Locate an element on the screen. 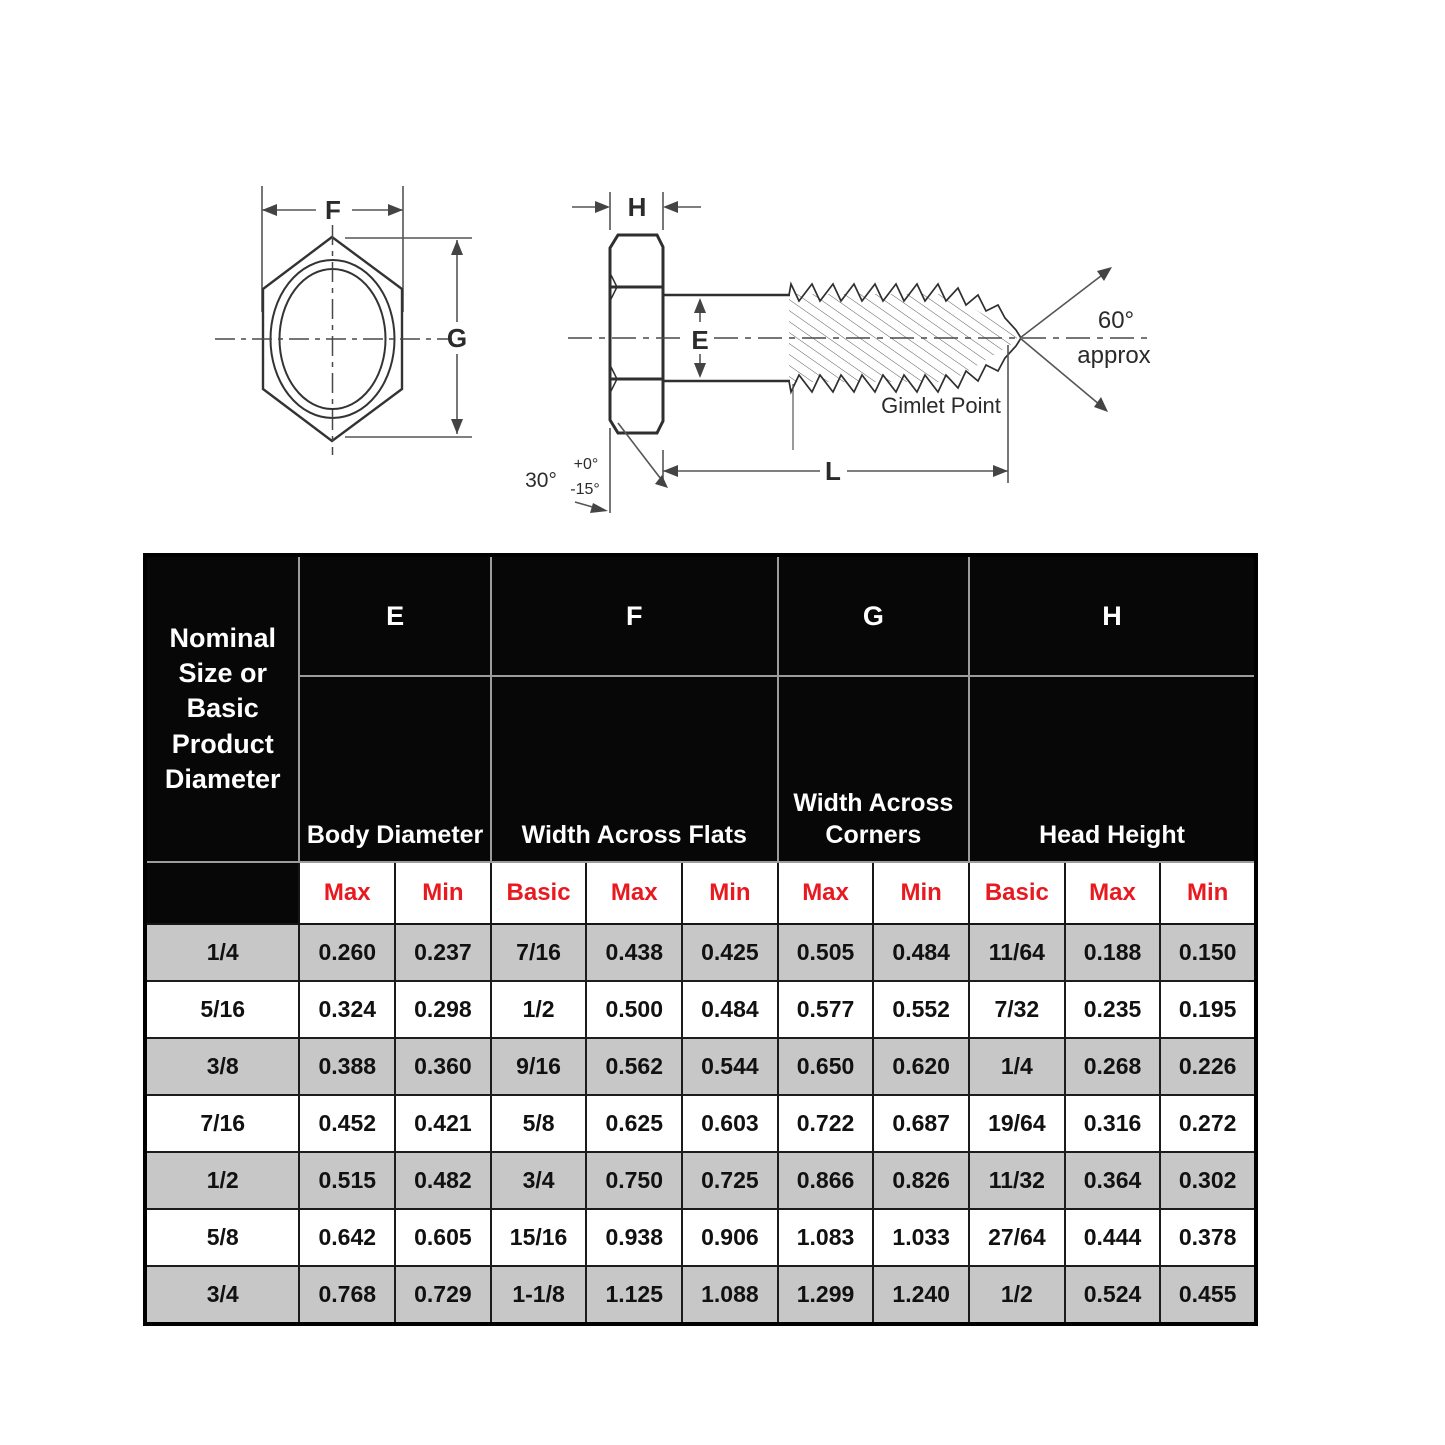  value-cell: 1.083 is located at coordinates (825, 1237).